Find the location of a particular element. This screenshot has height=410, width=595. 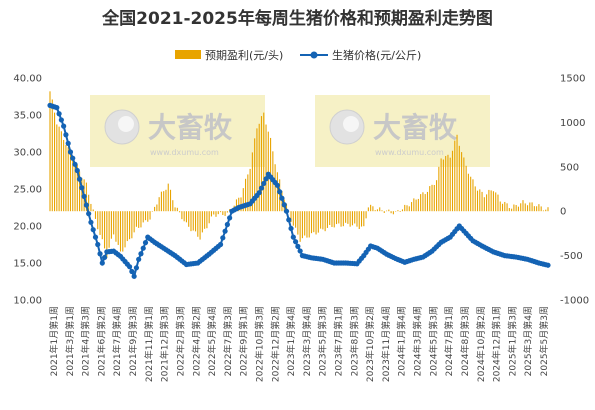

watermarks: 大畜牧 www.dxumu.com 大畜牧 www.dxumu.com is located at coordinates (290, 131).